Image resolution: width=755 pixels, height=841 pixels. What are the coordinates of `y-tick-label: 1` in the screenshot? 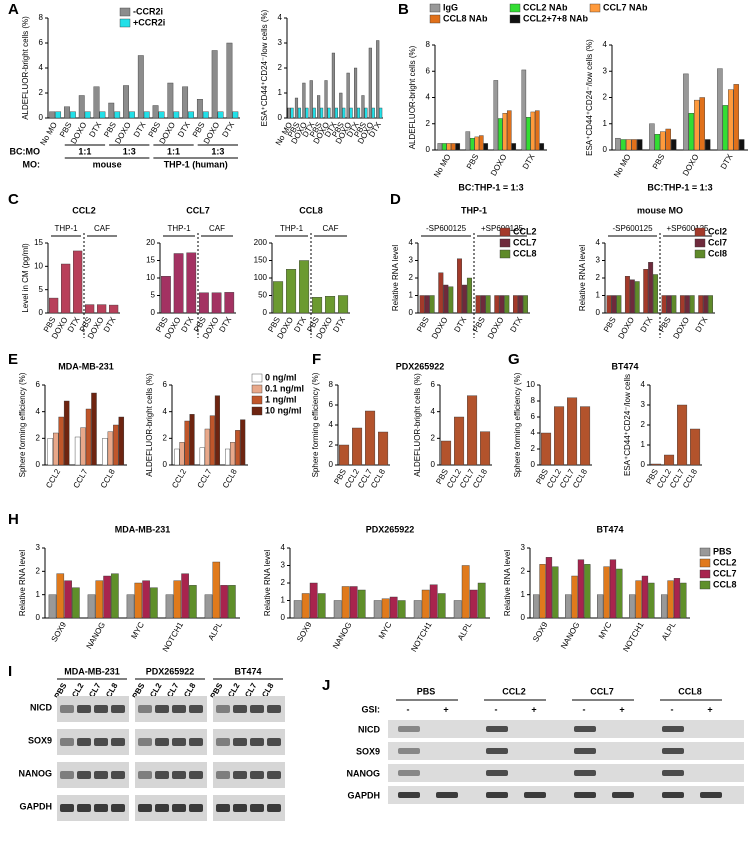 It's located at (280, 92).